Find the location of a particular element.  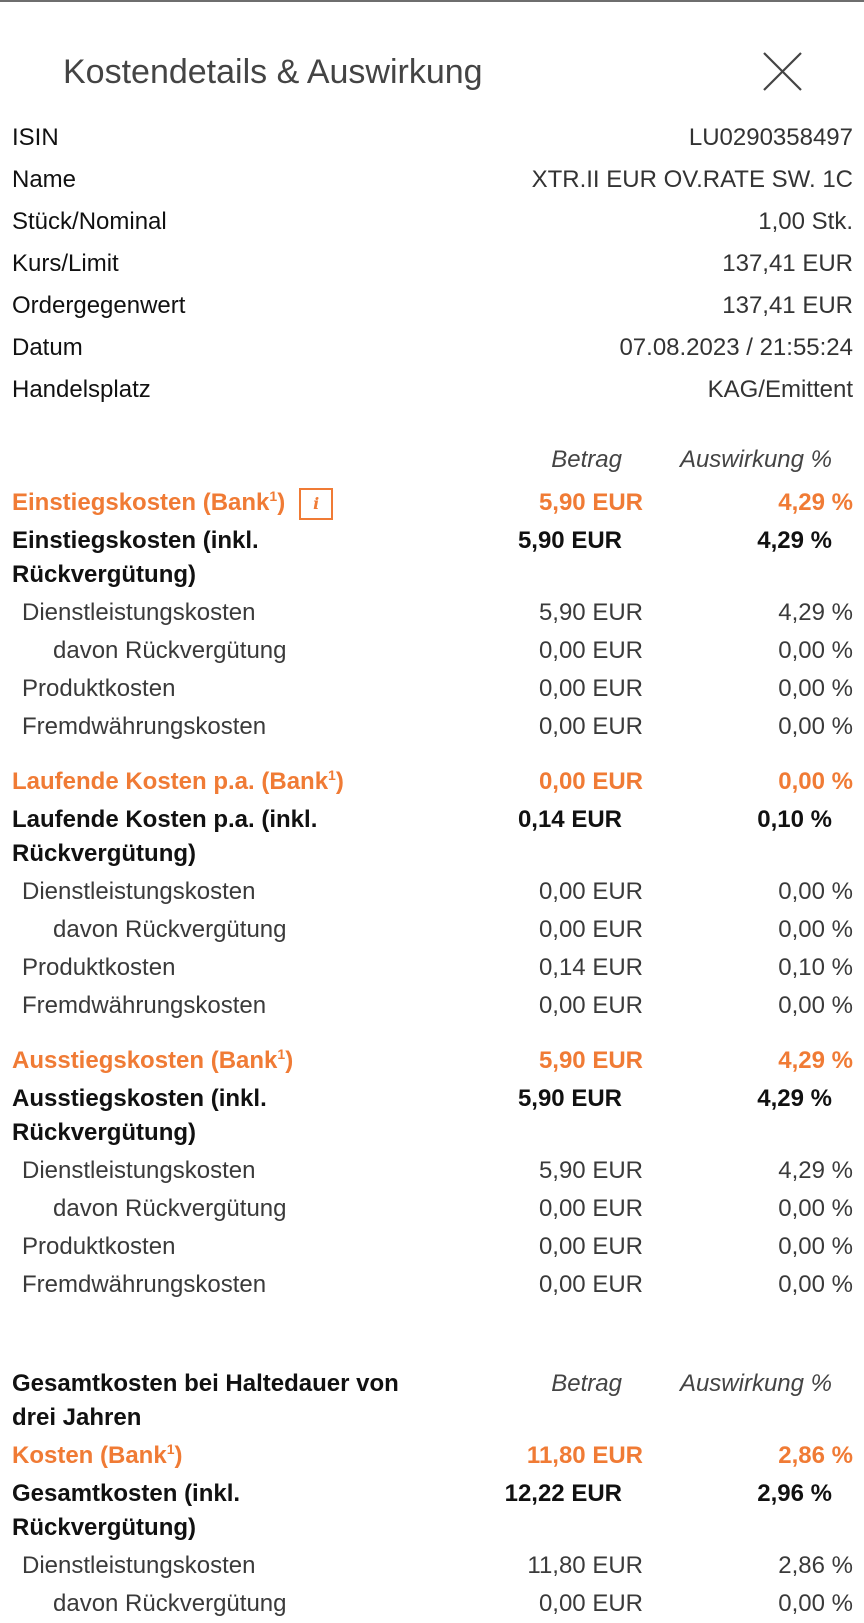

bank-cost-row: Ausstiegskosten (Bank1) 5,90 EUR 4,29 % is located at coordinates (432, 1061).